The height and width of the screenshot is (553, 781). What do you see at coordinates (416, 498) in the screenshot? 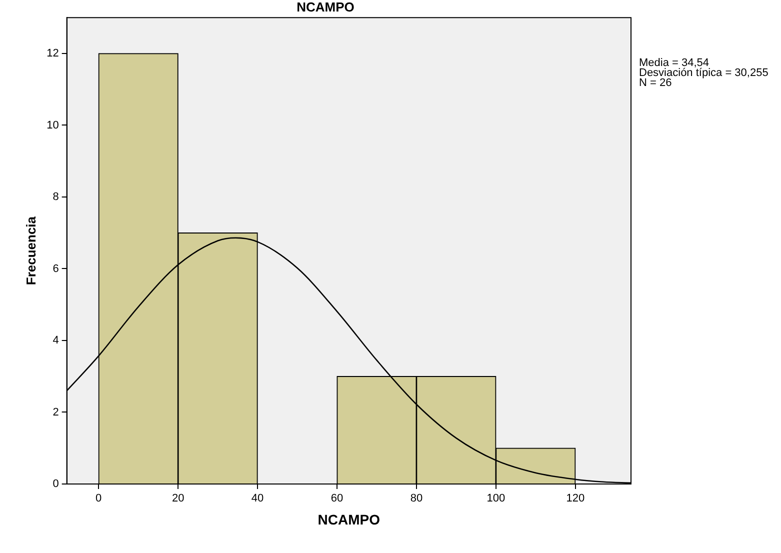
I see `x-tick-label: 80` at bounding box center [416, 498].